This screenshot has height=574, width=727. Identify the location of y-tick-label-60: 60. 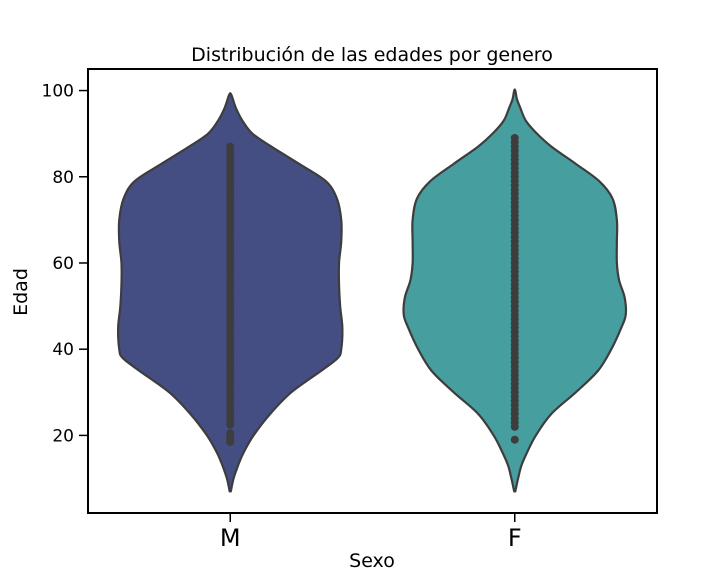
(63, 264).